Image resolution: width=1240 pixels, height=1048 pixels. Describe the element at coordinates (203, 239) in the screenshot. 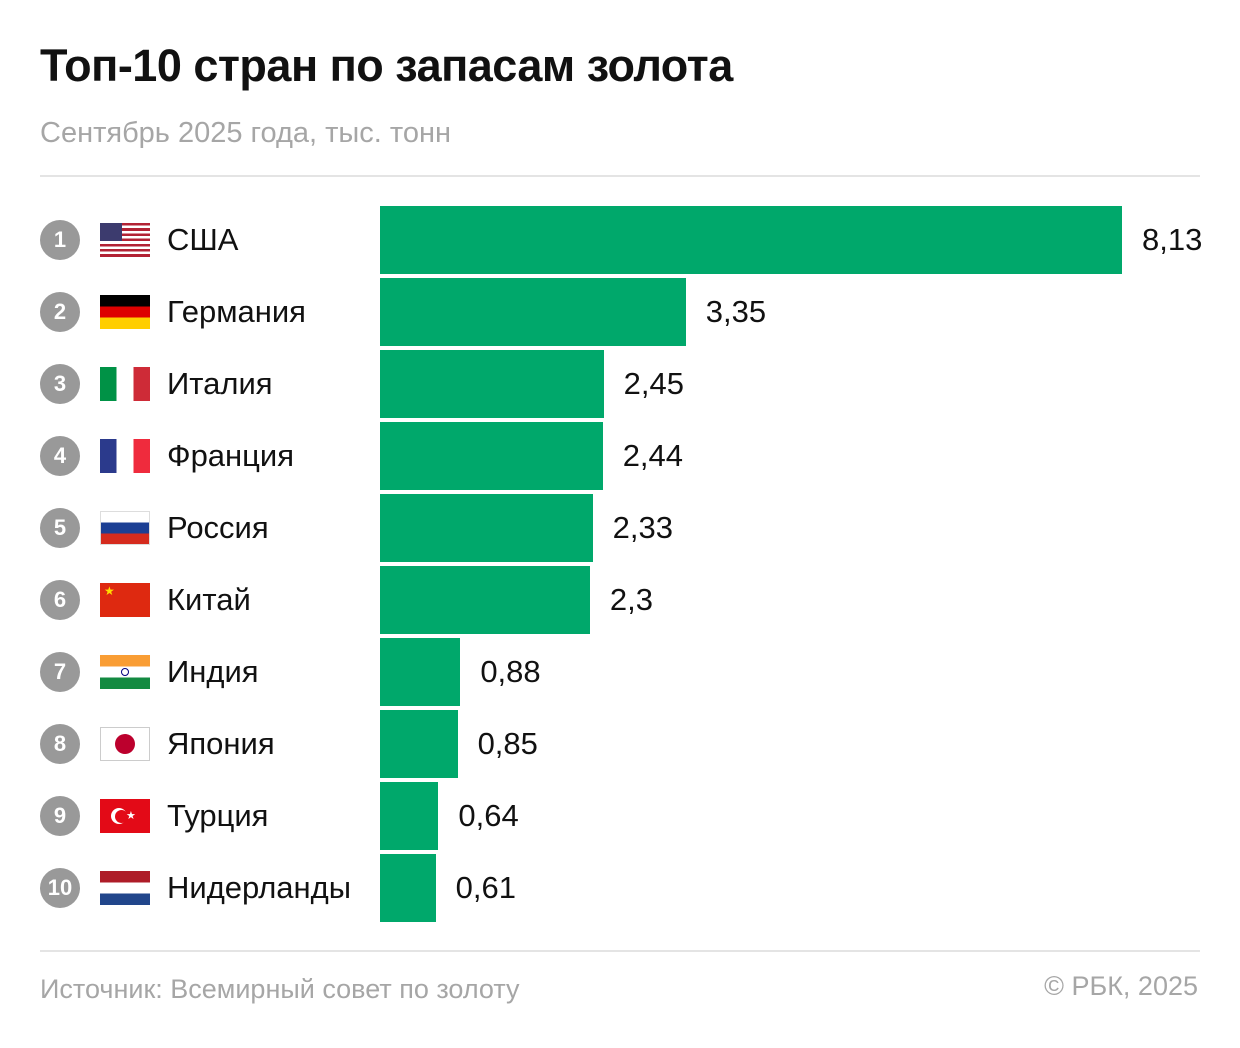

I see `category-label: США` at that location.